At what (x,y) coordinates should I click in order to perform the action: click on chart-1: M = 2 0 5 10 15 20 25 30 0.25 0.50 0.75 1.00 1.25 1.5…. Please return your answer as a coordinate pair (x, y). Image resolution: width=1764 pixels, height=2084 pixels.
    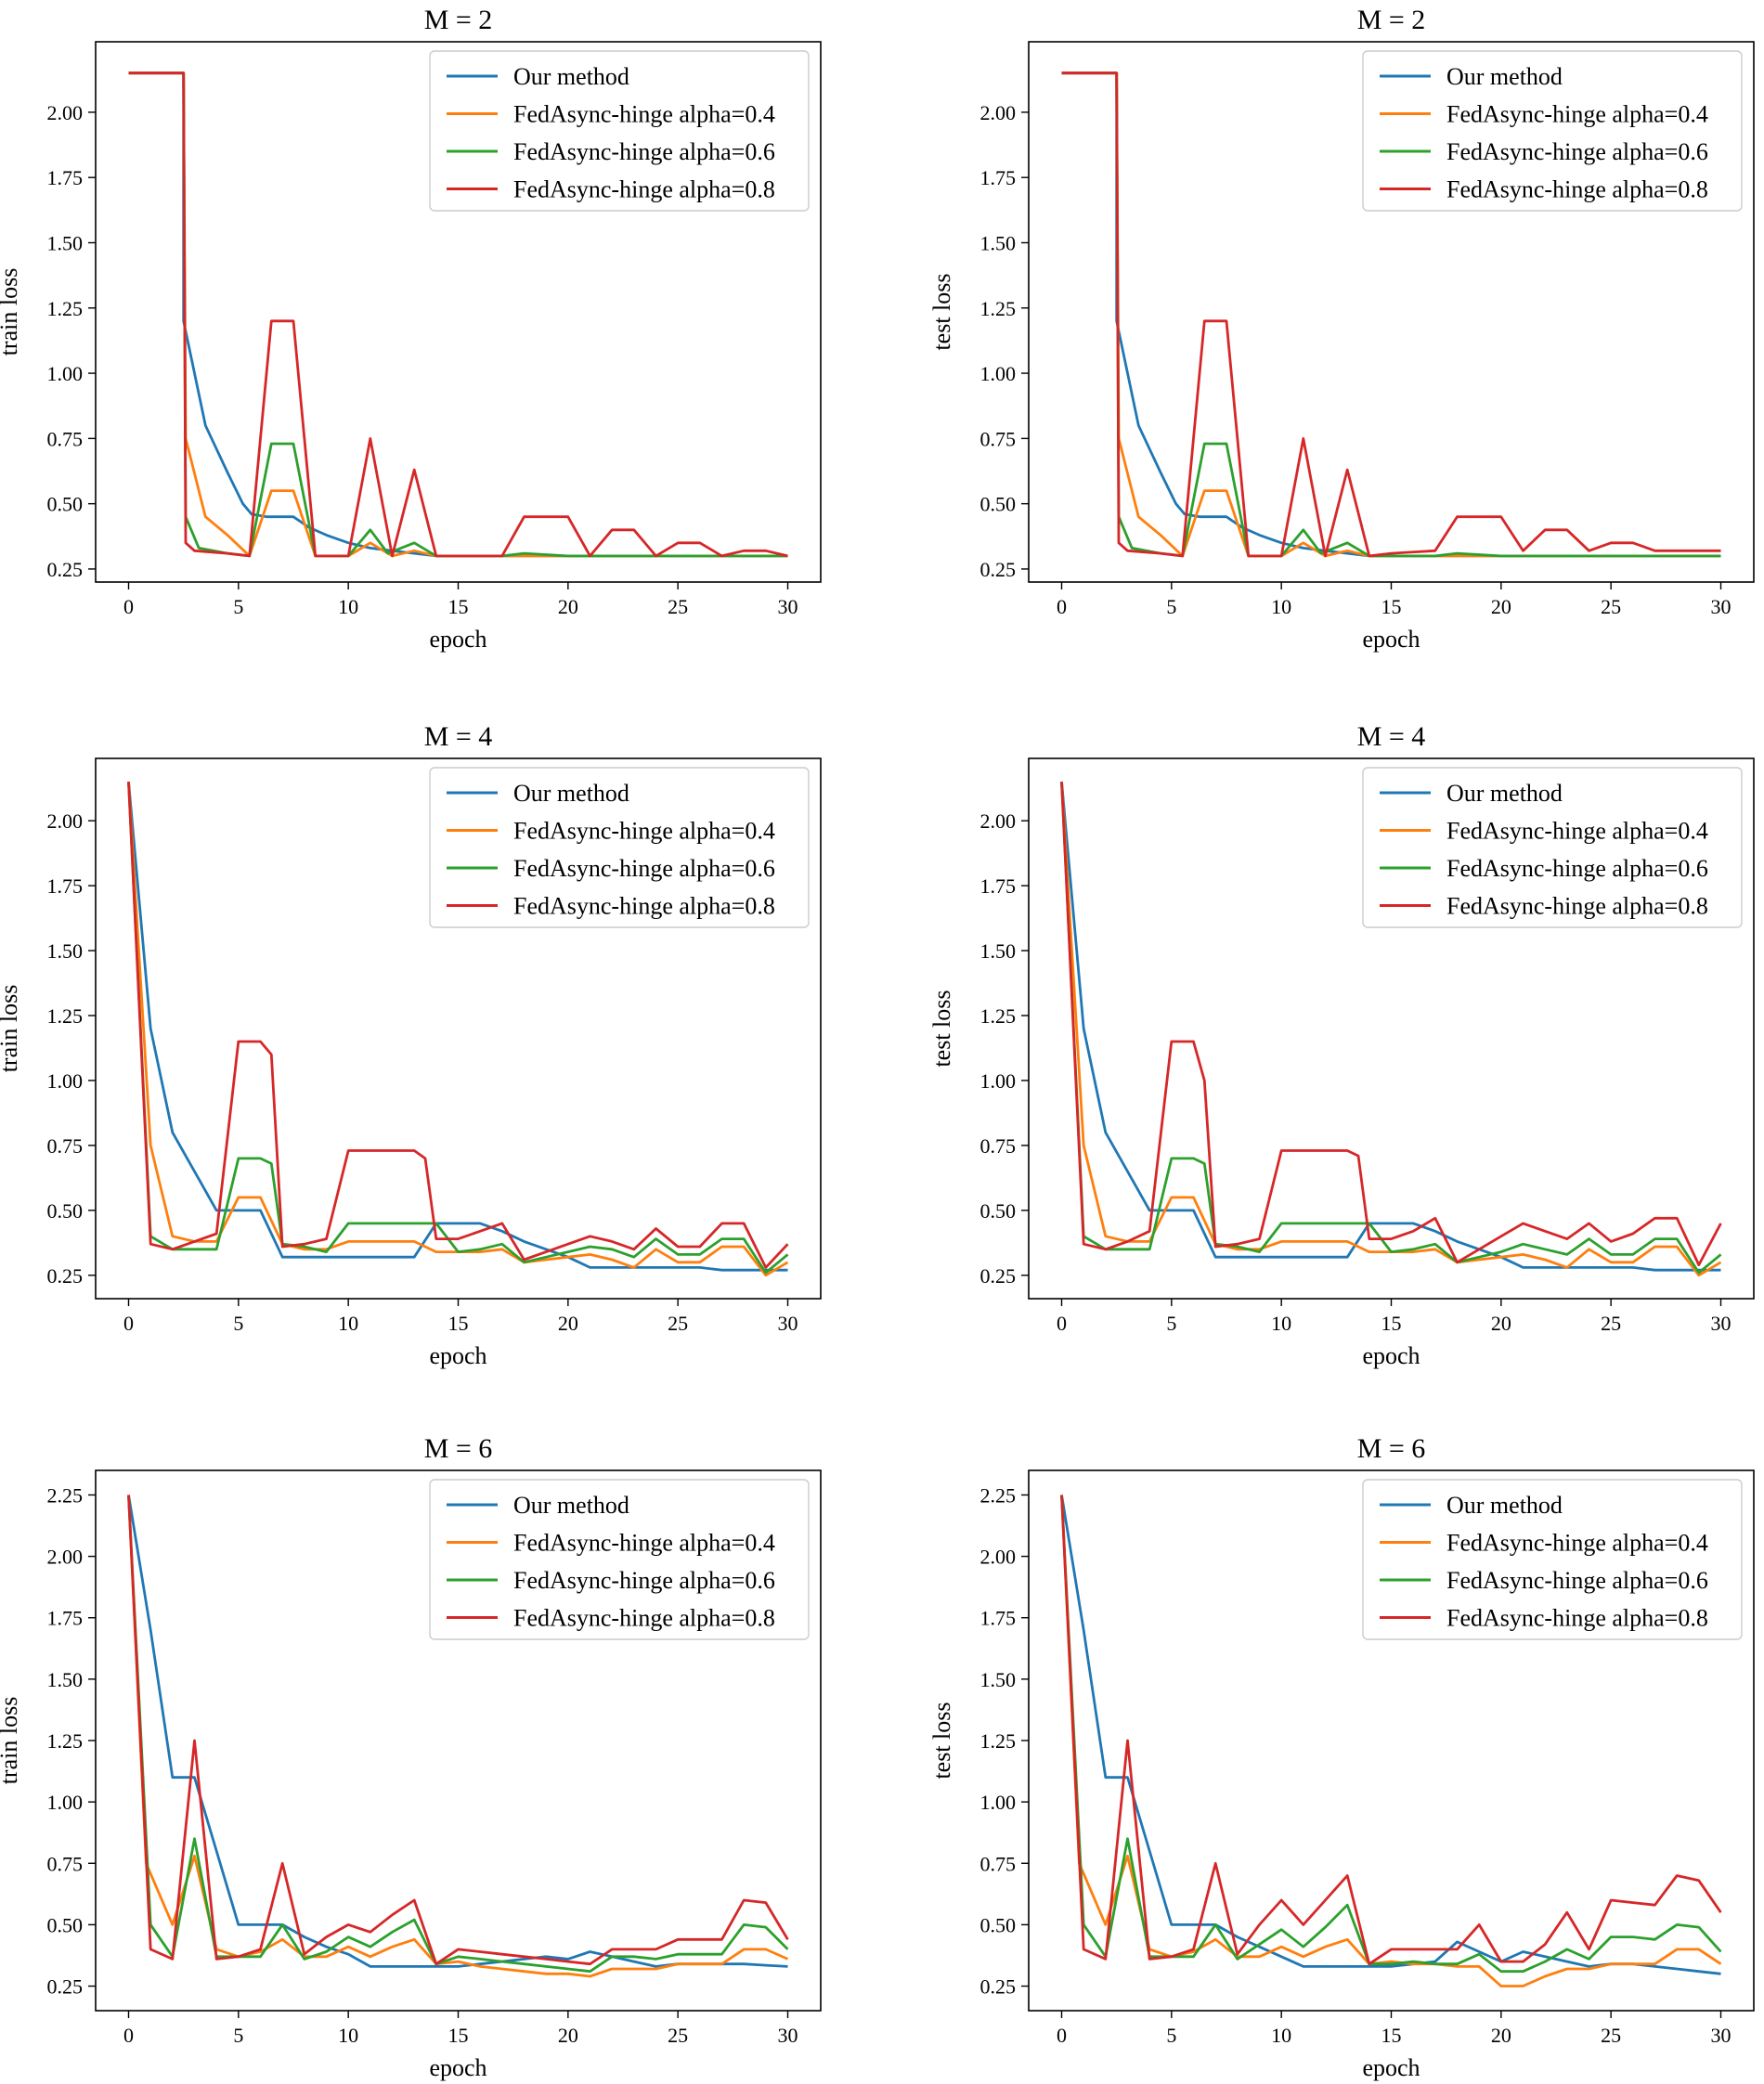
    Looking at the image, I should click on (411, 329).